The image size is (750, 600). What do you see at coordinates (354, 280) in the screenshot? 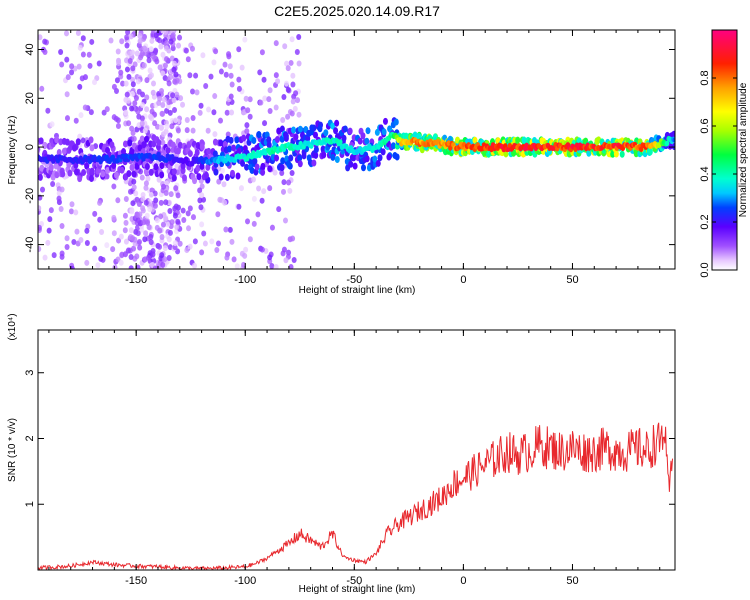
I see `spectrogram-x-tick-label: -50` at bounding box center [354, 280].